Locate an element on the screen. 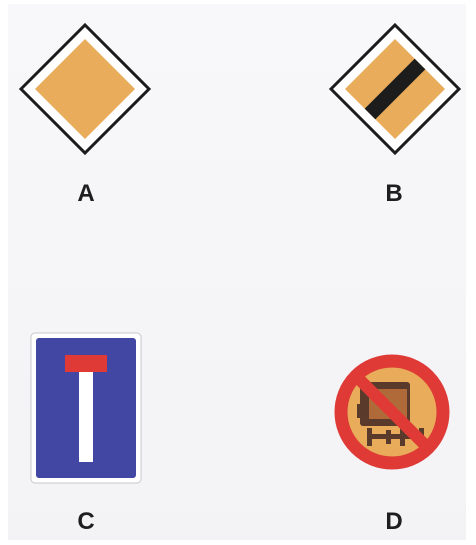 The width and height of the screenshot is (476, 545). sign-label-d: D is located at coordinates (394, 521).